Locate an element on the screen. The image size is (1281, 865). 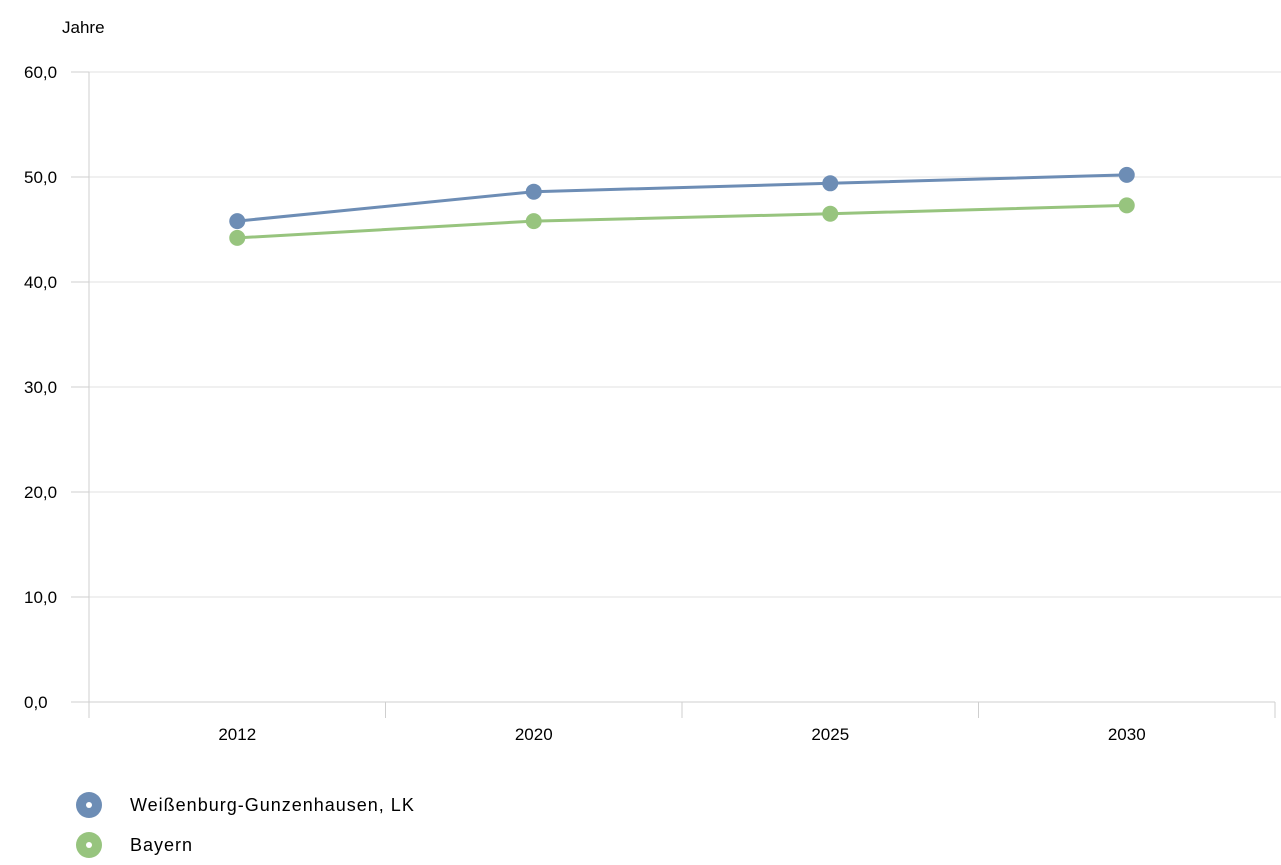
legend-item-series-2: Bayern is located at coordinates (245, 845).